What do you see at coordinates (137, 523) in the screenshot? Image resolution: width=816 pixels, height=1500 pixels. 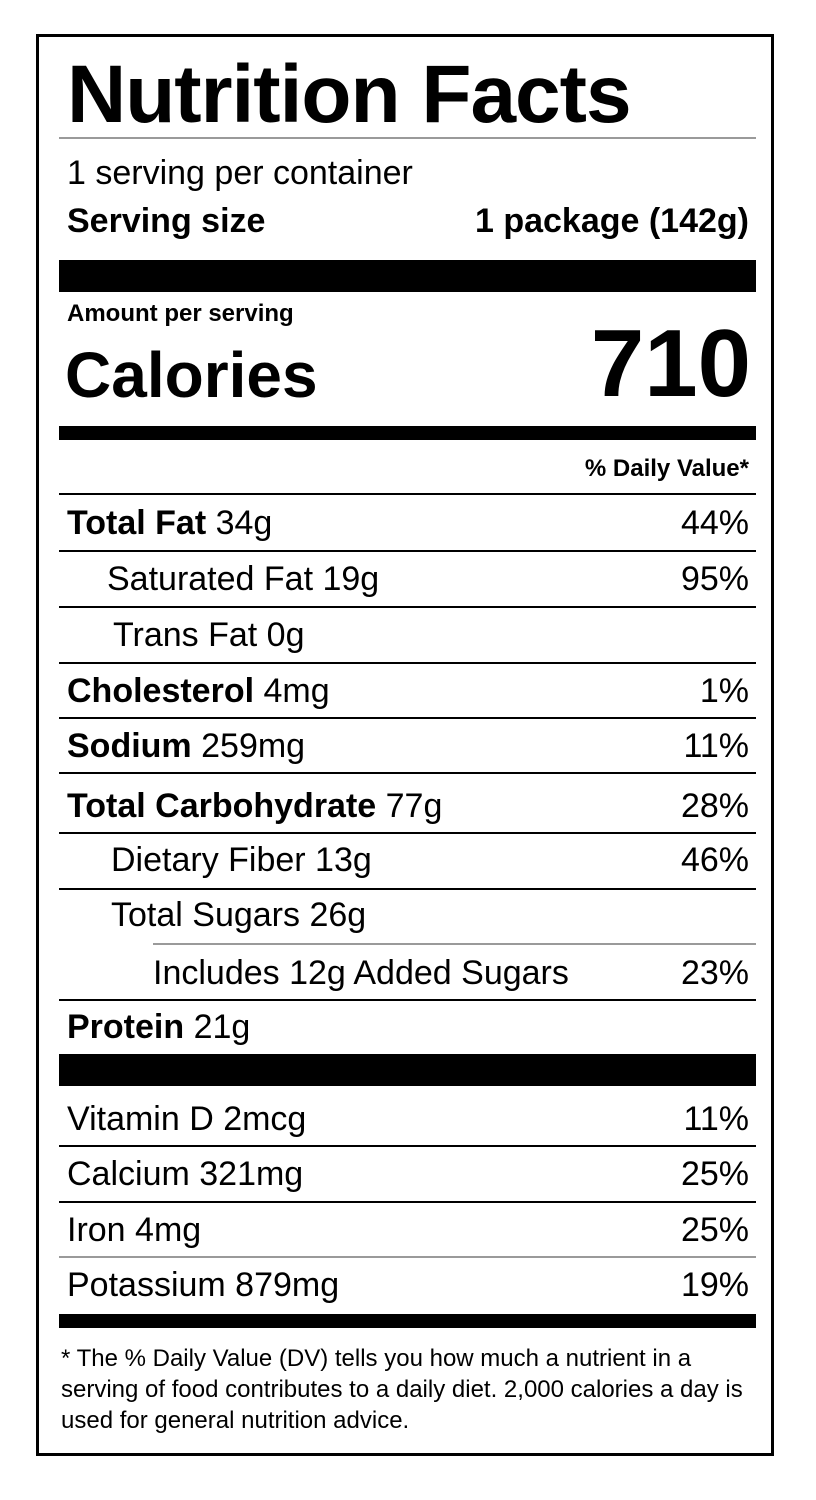 I see `nutrient-name: Total Fat` at bounding box center [137, 523].